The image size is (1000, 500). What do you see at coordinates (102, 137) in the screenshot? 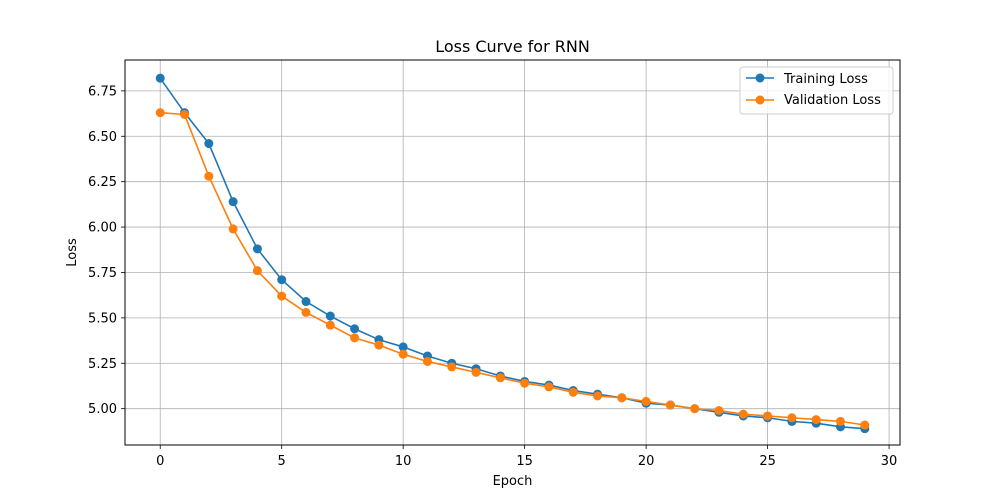
I see `y-tick-label: 6.50` at bounding box center [102, 137].